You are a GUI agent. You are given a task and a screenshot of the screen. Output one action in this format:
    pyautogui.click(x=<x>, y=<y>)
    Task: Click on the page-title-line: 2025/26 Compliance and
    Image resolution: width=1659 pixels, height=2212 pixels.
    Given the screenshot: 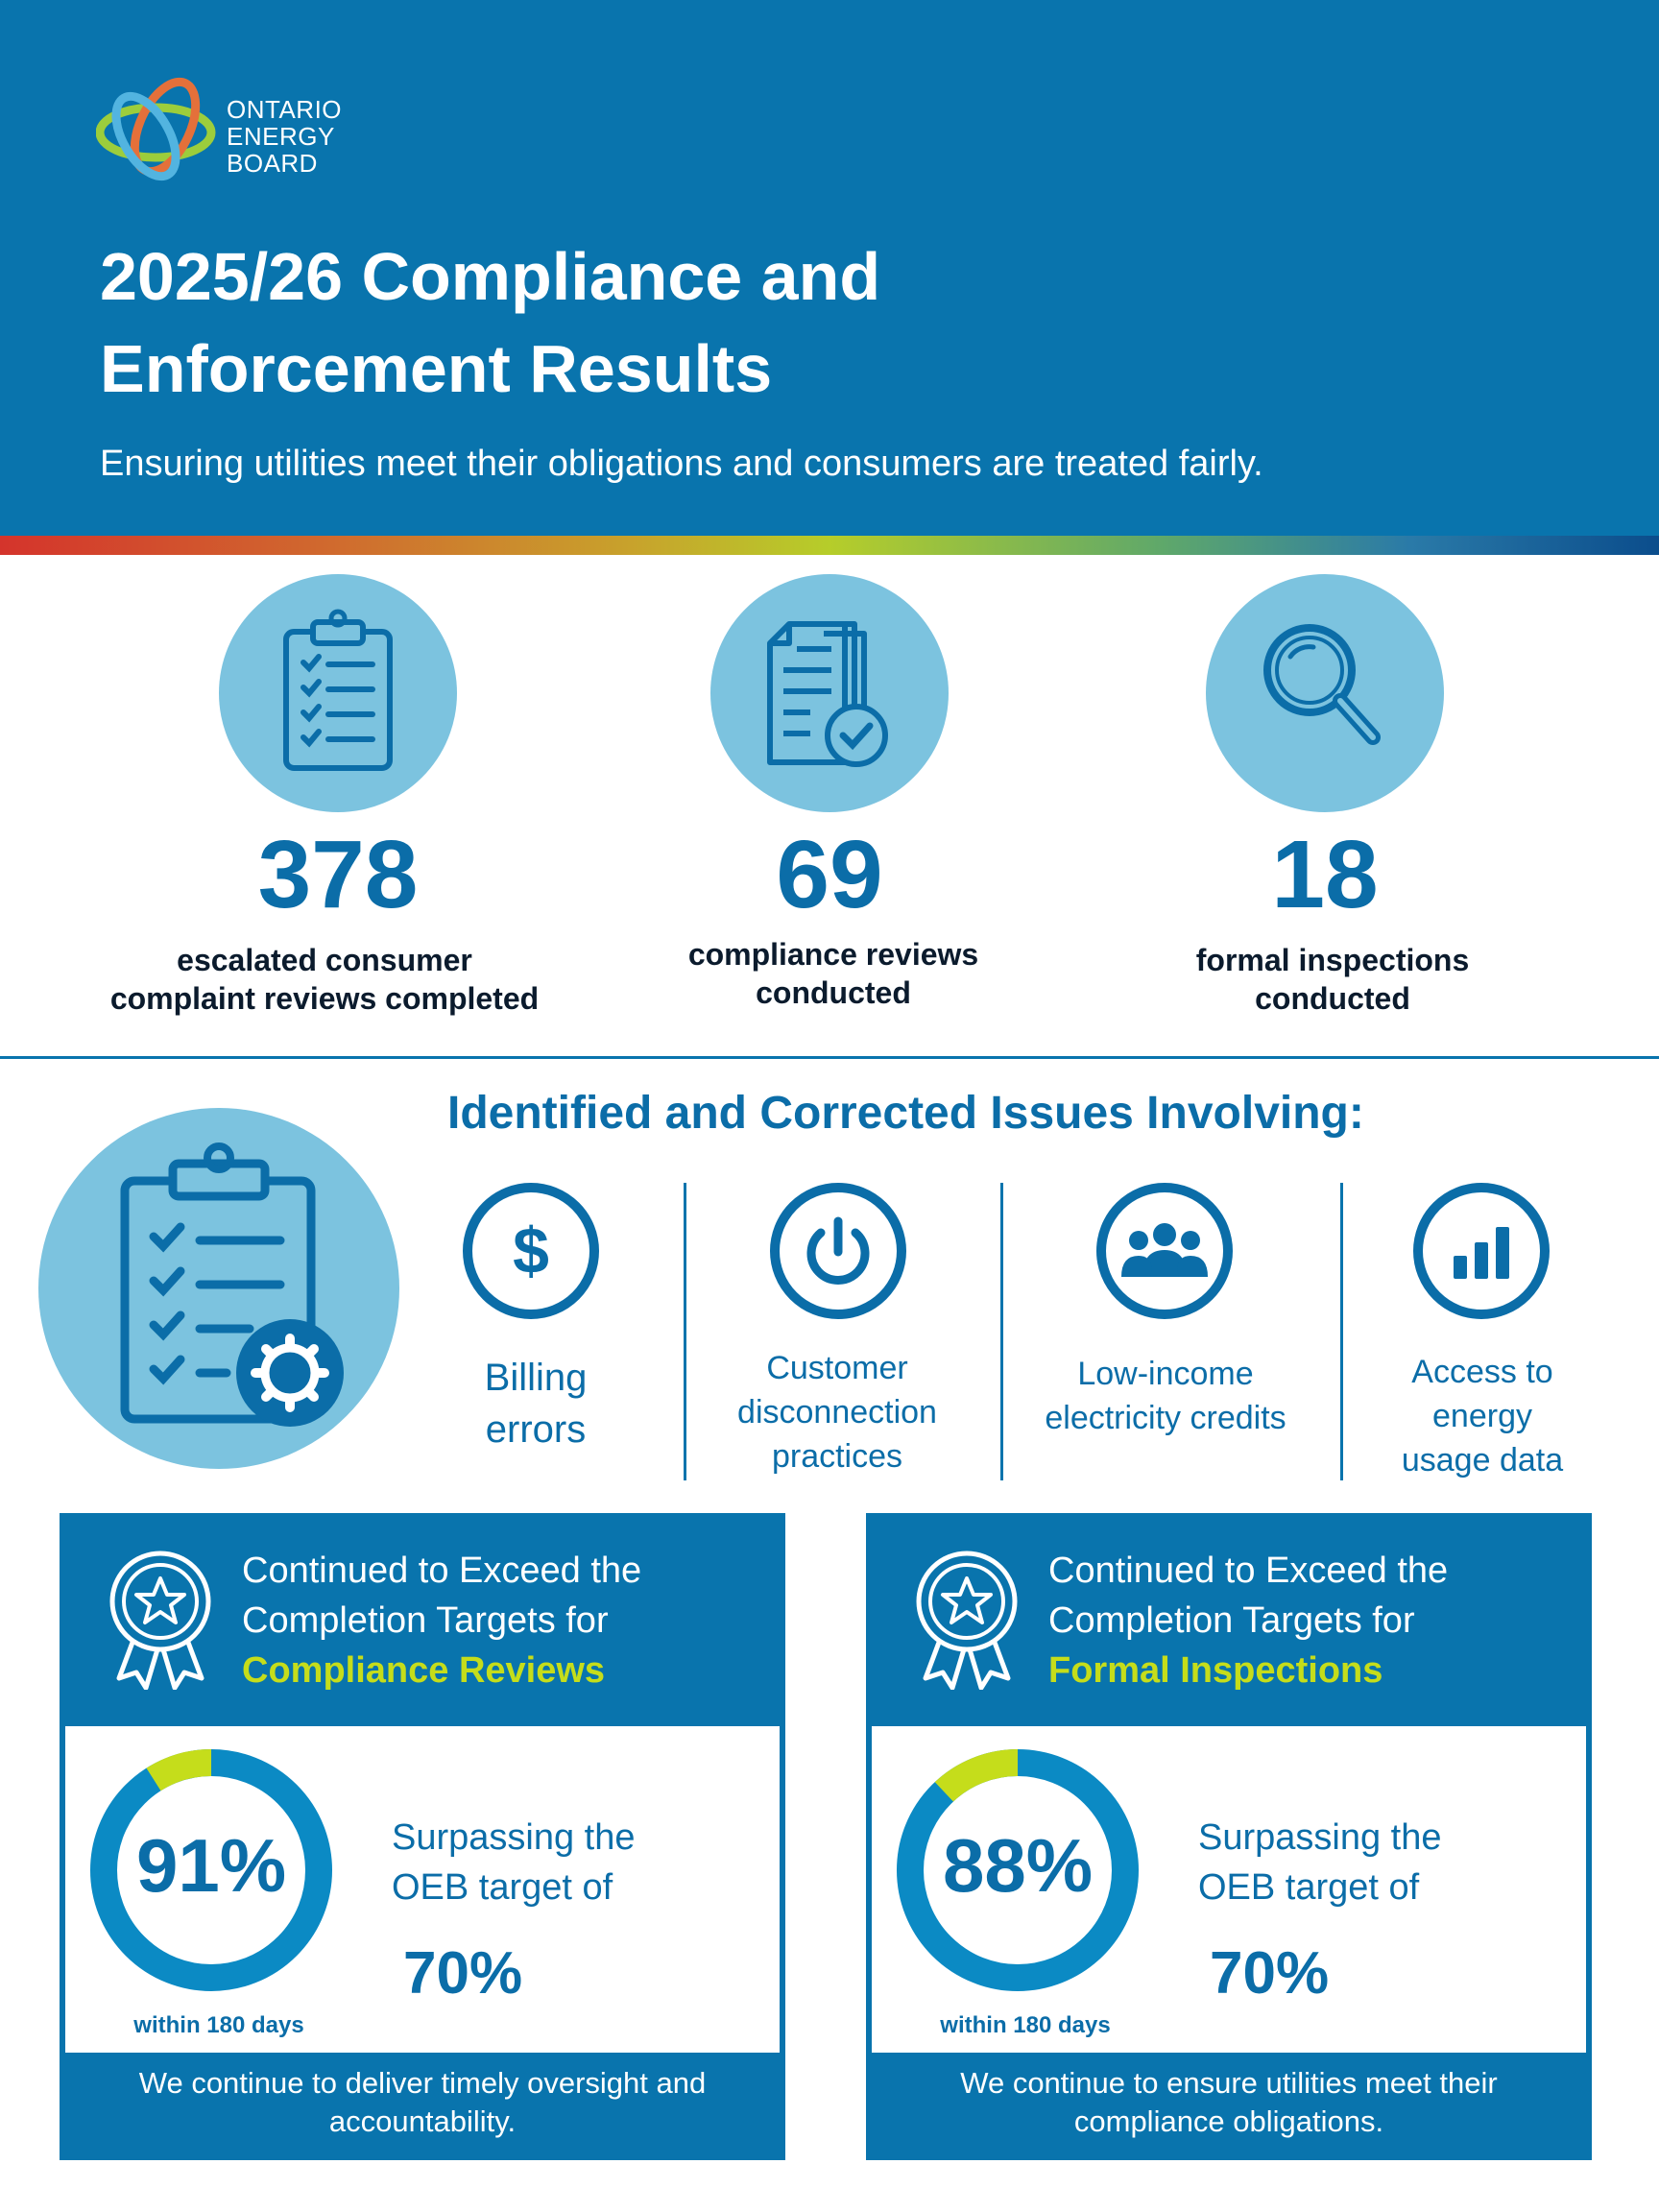 What is the action you would take?
    pyautogui.click(x=490, y=276)
    